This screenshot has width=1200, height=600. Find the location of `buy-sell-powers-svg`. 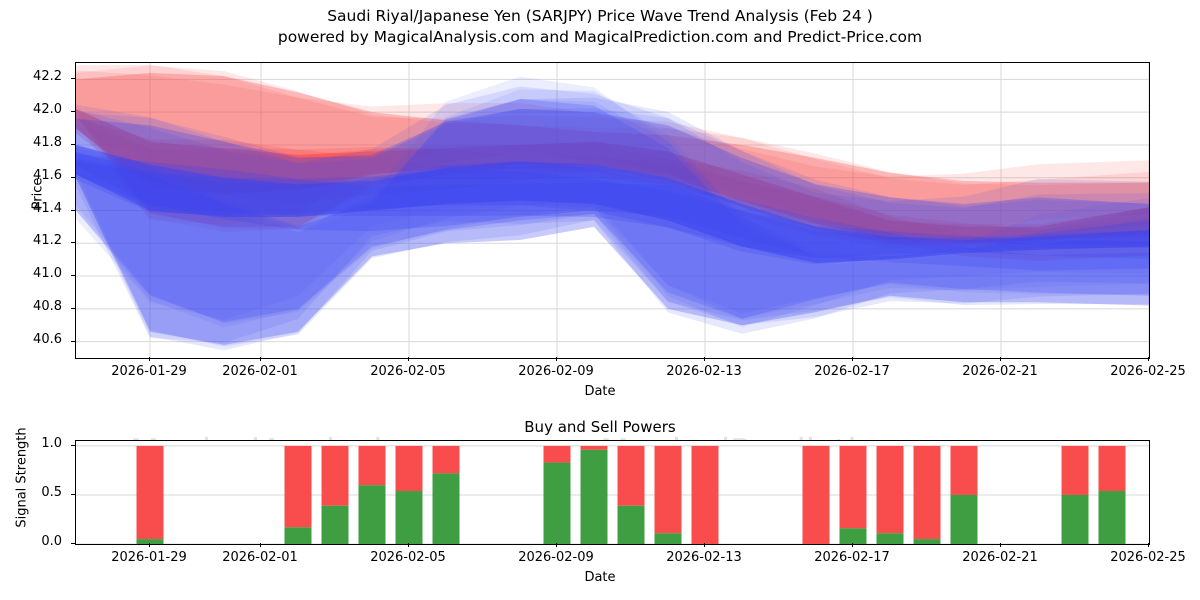

buy-sell-powers-svg is located at coordinates (612, 494).